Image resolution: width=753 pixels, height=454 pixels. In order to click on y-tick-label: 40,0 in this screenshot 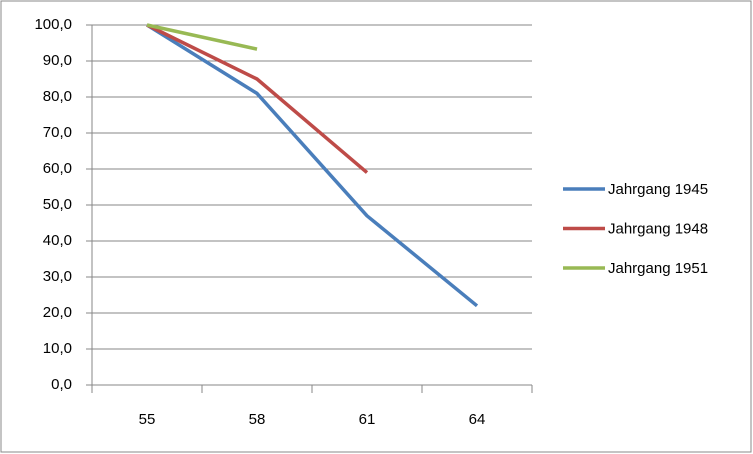, I will do `click(57, 240)`.